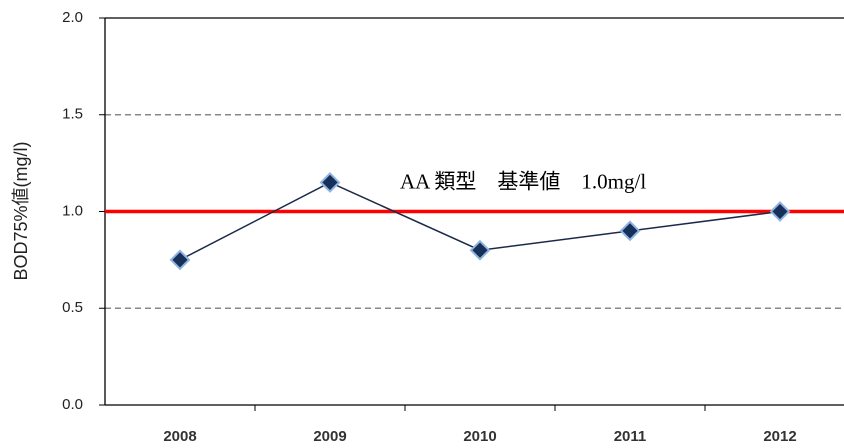 This screenshot has width=844, height=448. Describe the element at coordinates (779, 436) in the screenshot. I see `x-tick-label: 2012` at that location.